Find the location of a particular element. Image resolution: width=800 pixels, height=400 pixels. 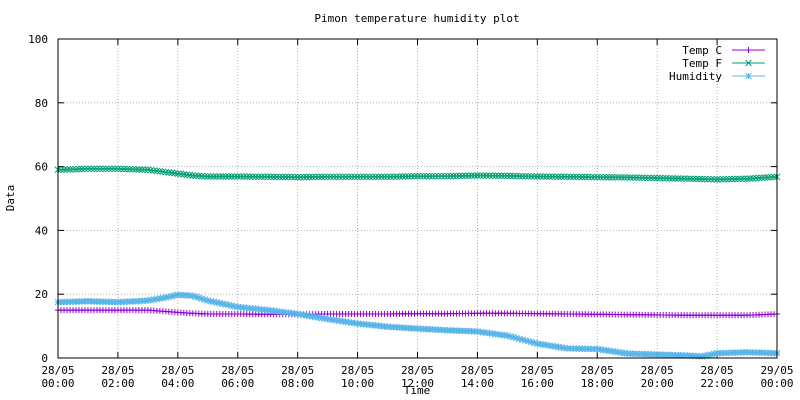

y-axis-label: Data is located at coordinates (10, 198).